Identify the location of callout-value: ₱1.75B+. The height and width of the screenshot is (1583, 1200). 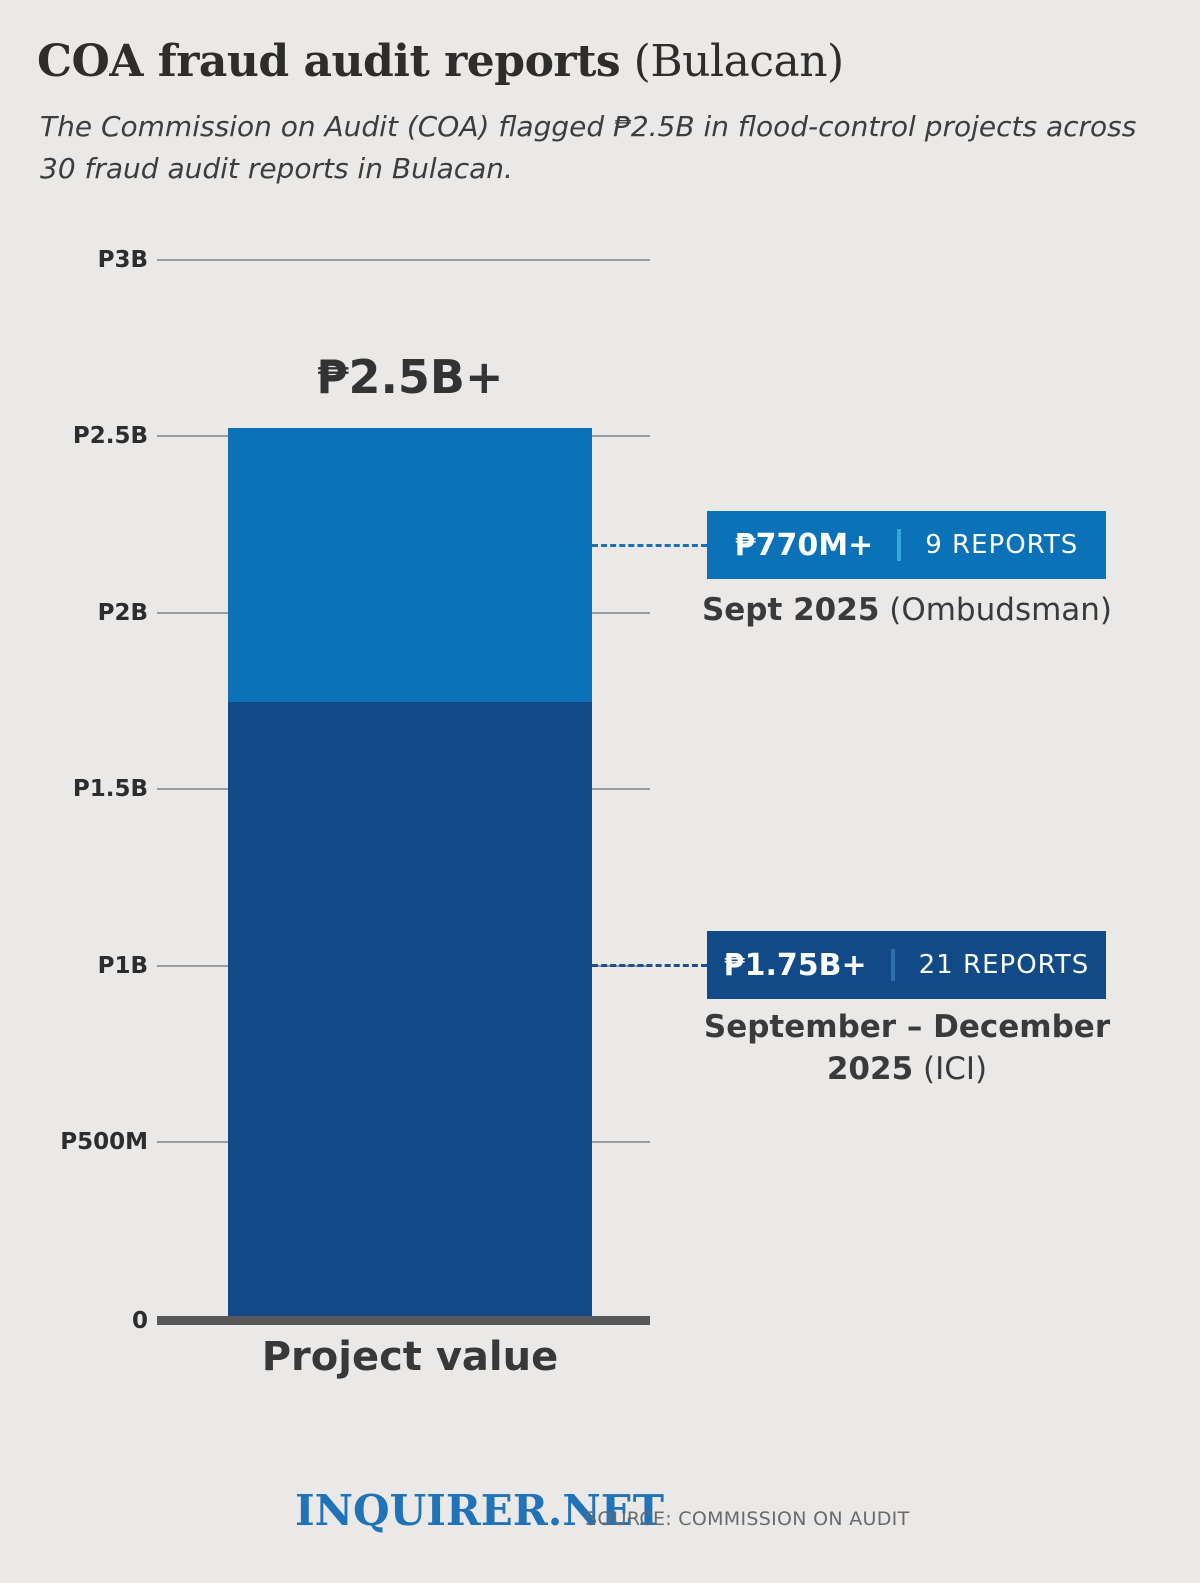
(795, 965).